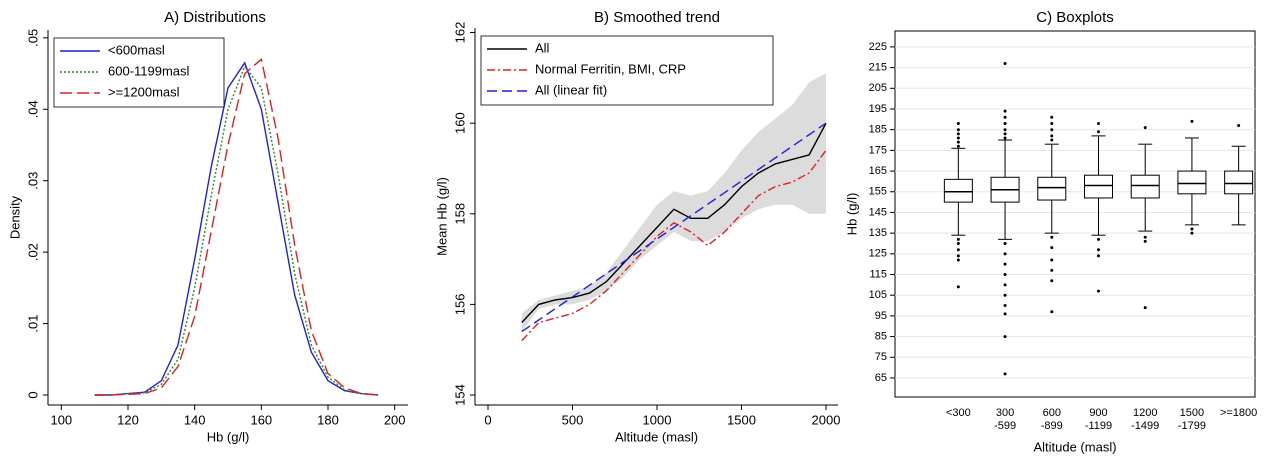 The image size is (1269, 459). I want to click on x-tick-label: 1200, so click(1145, 413).